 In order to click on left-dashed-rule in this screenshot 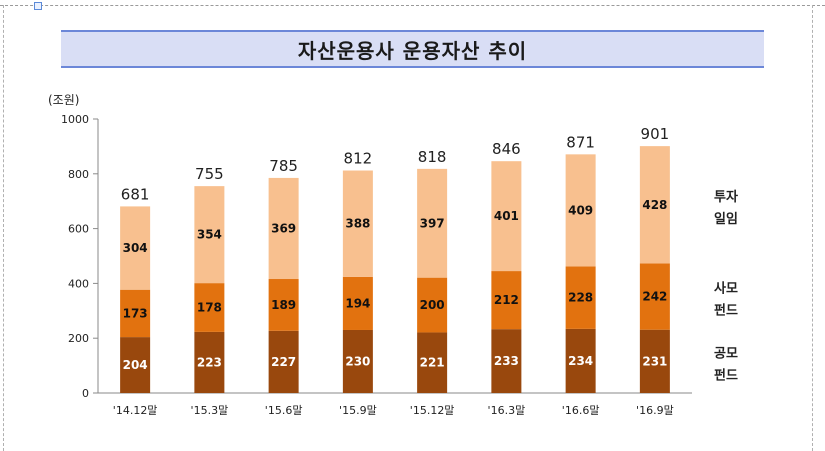, I will do `click(3, 228)`.